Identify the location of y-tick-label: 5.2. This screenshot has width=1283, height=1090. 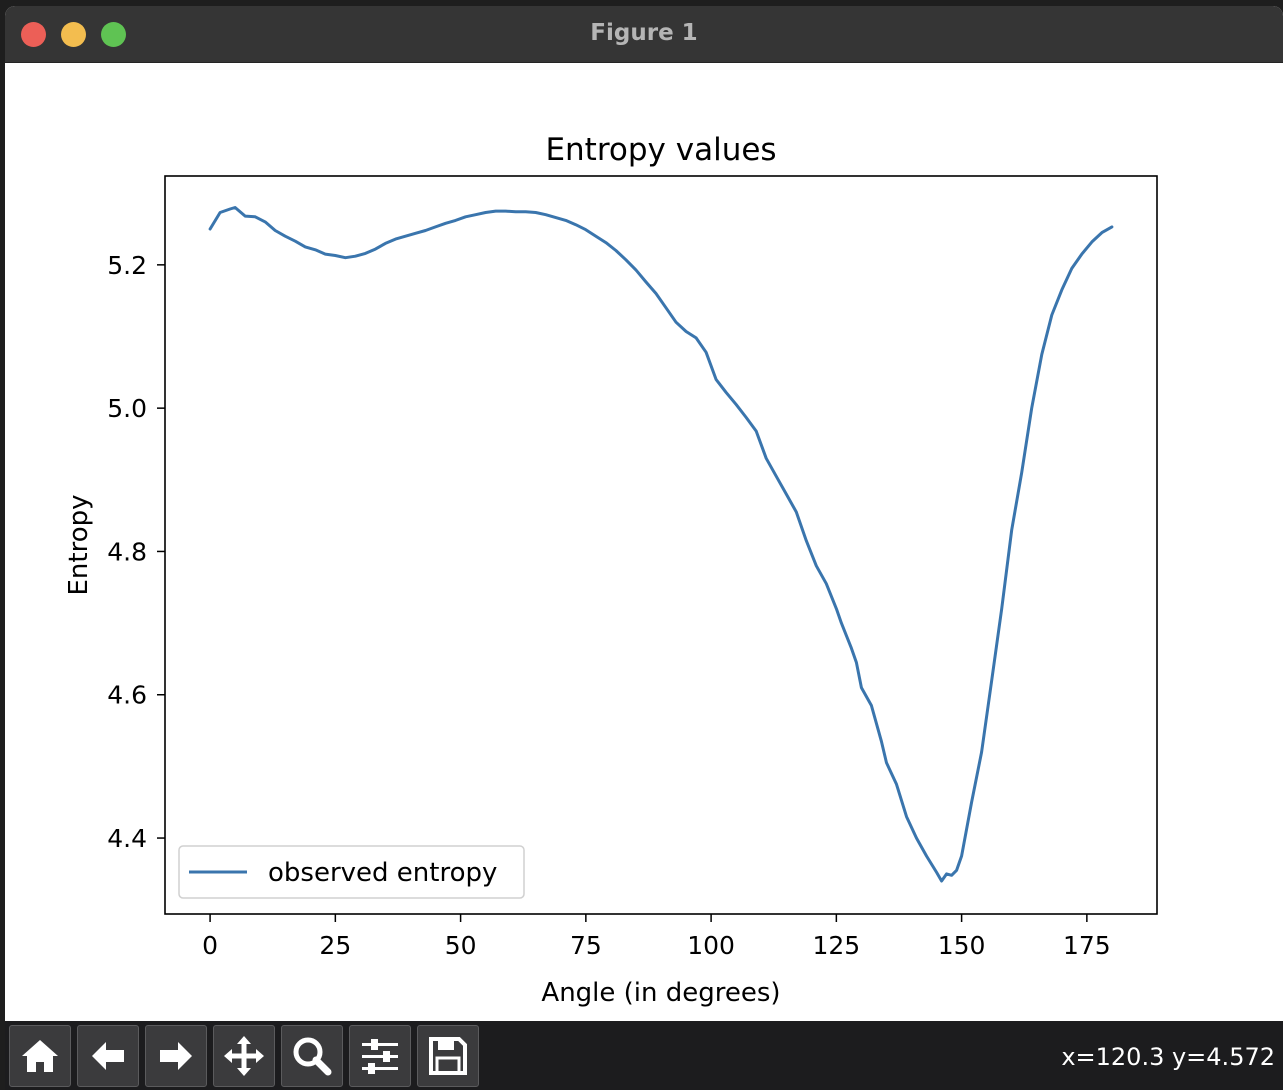
(127, 265).